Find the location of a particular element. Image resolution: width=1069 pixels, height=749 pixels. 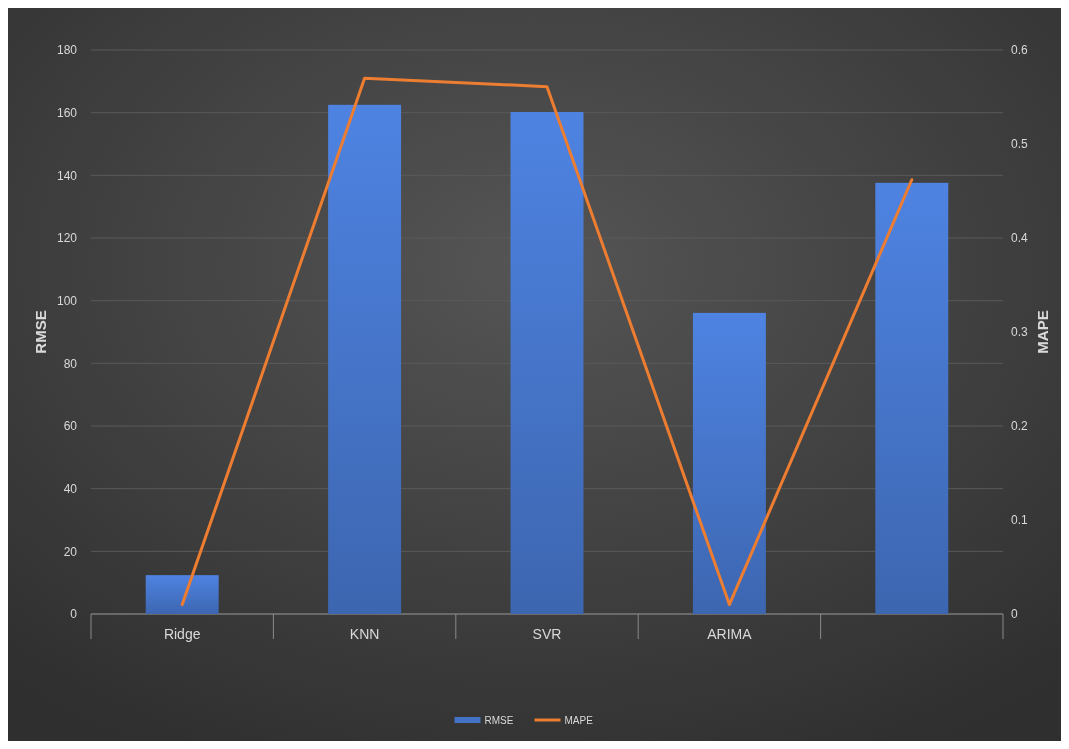

y-axis-title: RMSE is located at coordinates (40, 332).